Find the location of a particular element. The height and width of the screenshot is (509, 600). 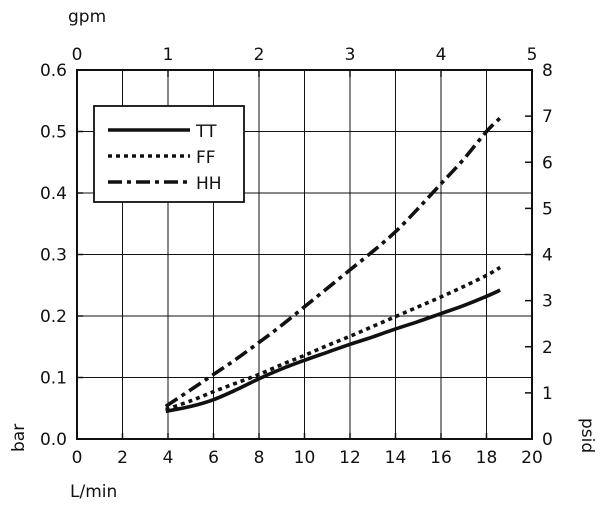

tick-label-y2: 6 is located at coordinates (547, 163).